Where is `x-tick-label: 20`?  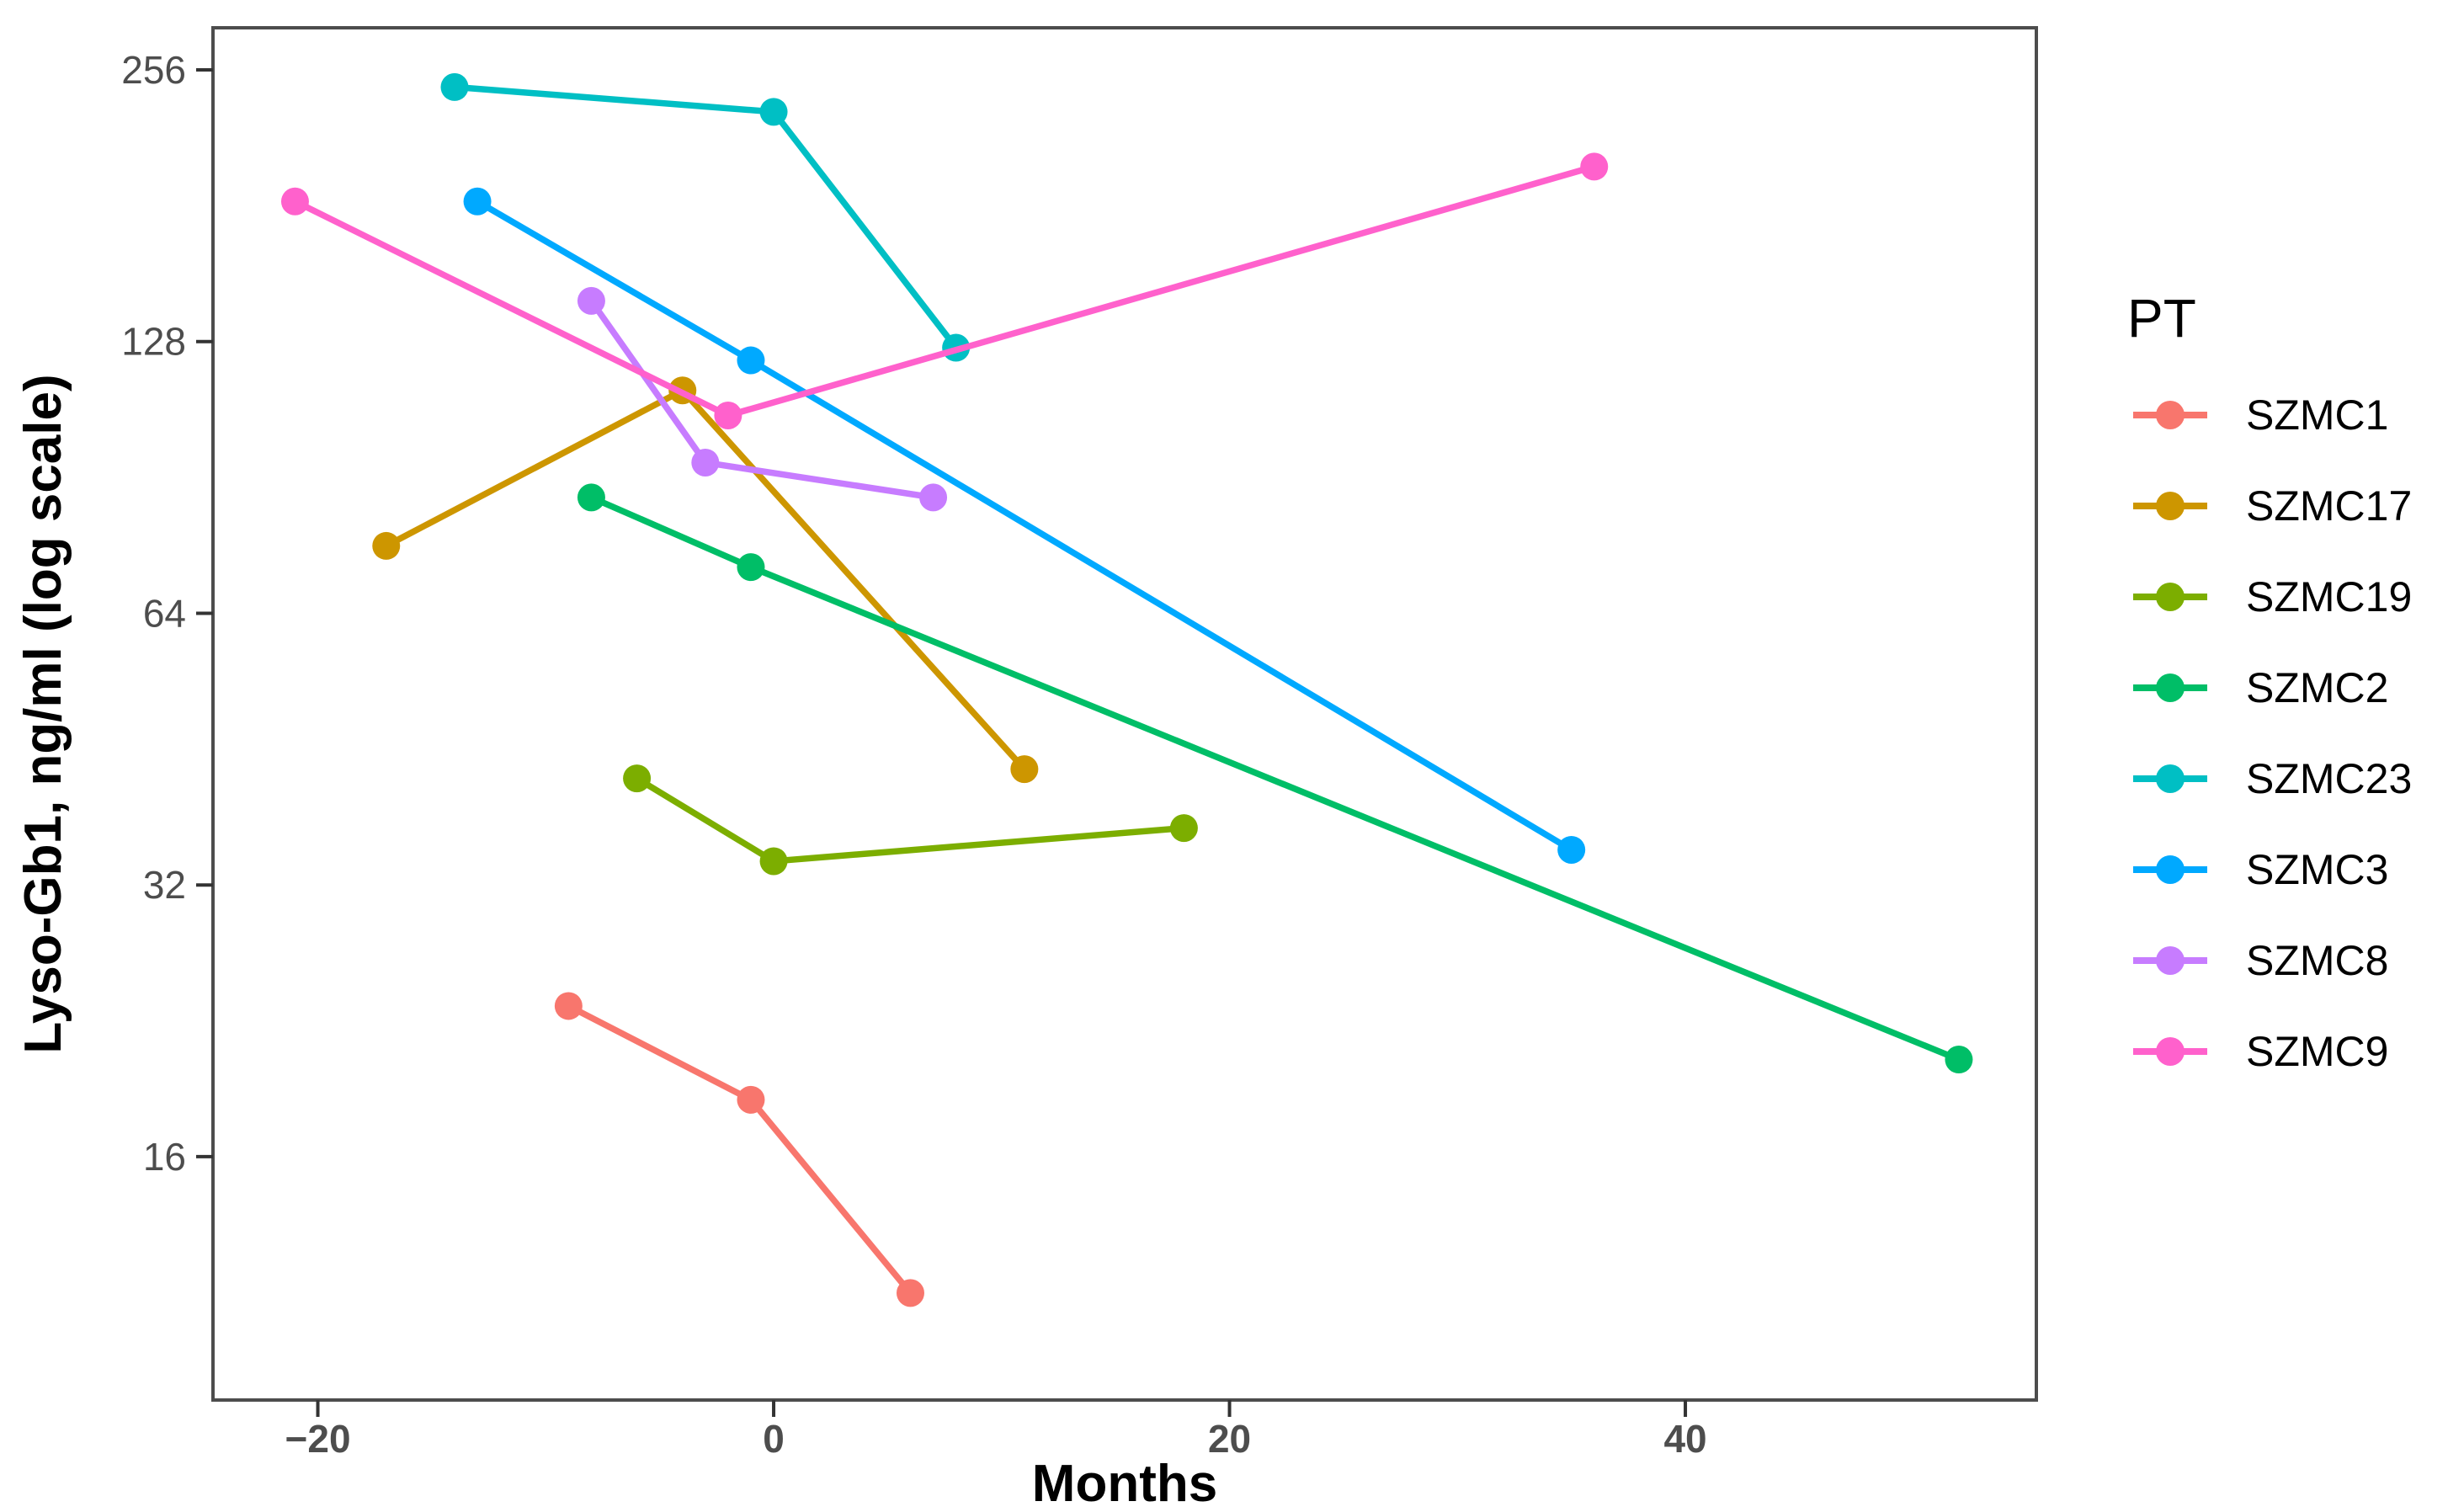
x-tick-label: 20 is located at coordinates (1229, 1439).